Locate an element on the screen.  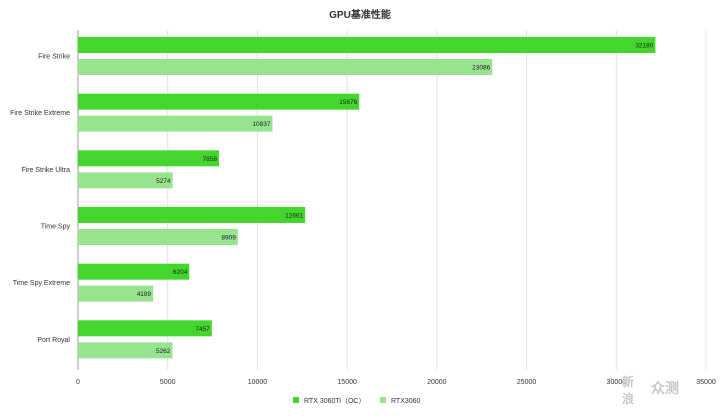
x-tick-label: 0 is located at coordinates (78, 382).